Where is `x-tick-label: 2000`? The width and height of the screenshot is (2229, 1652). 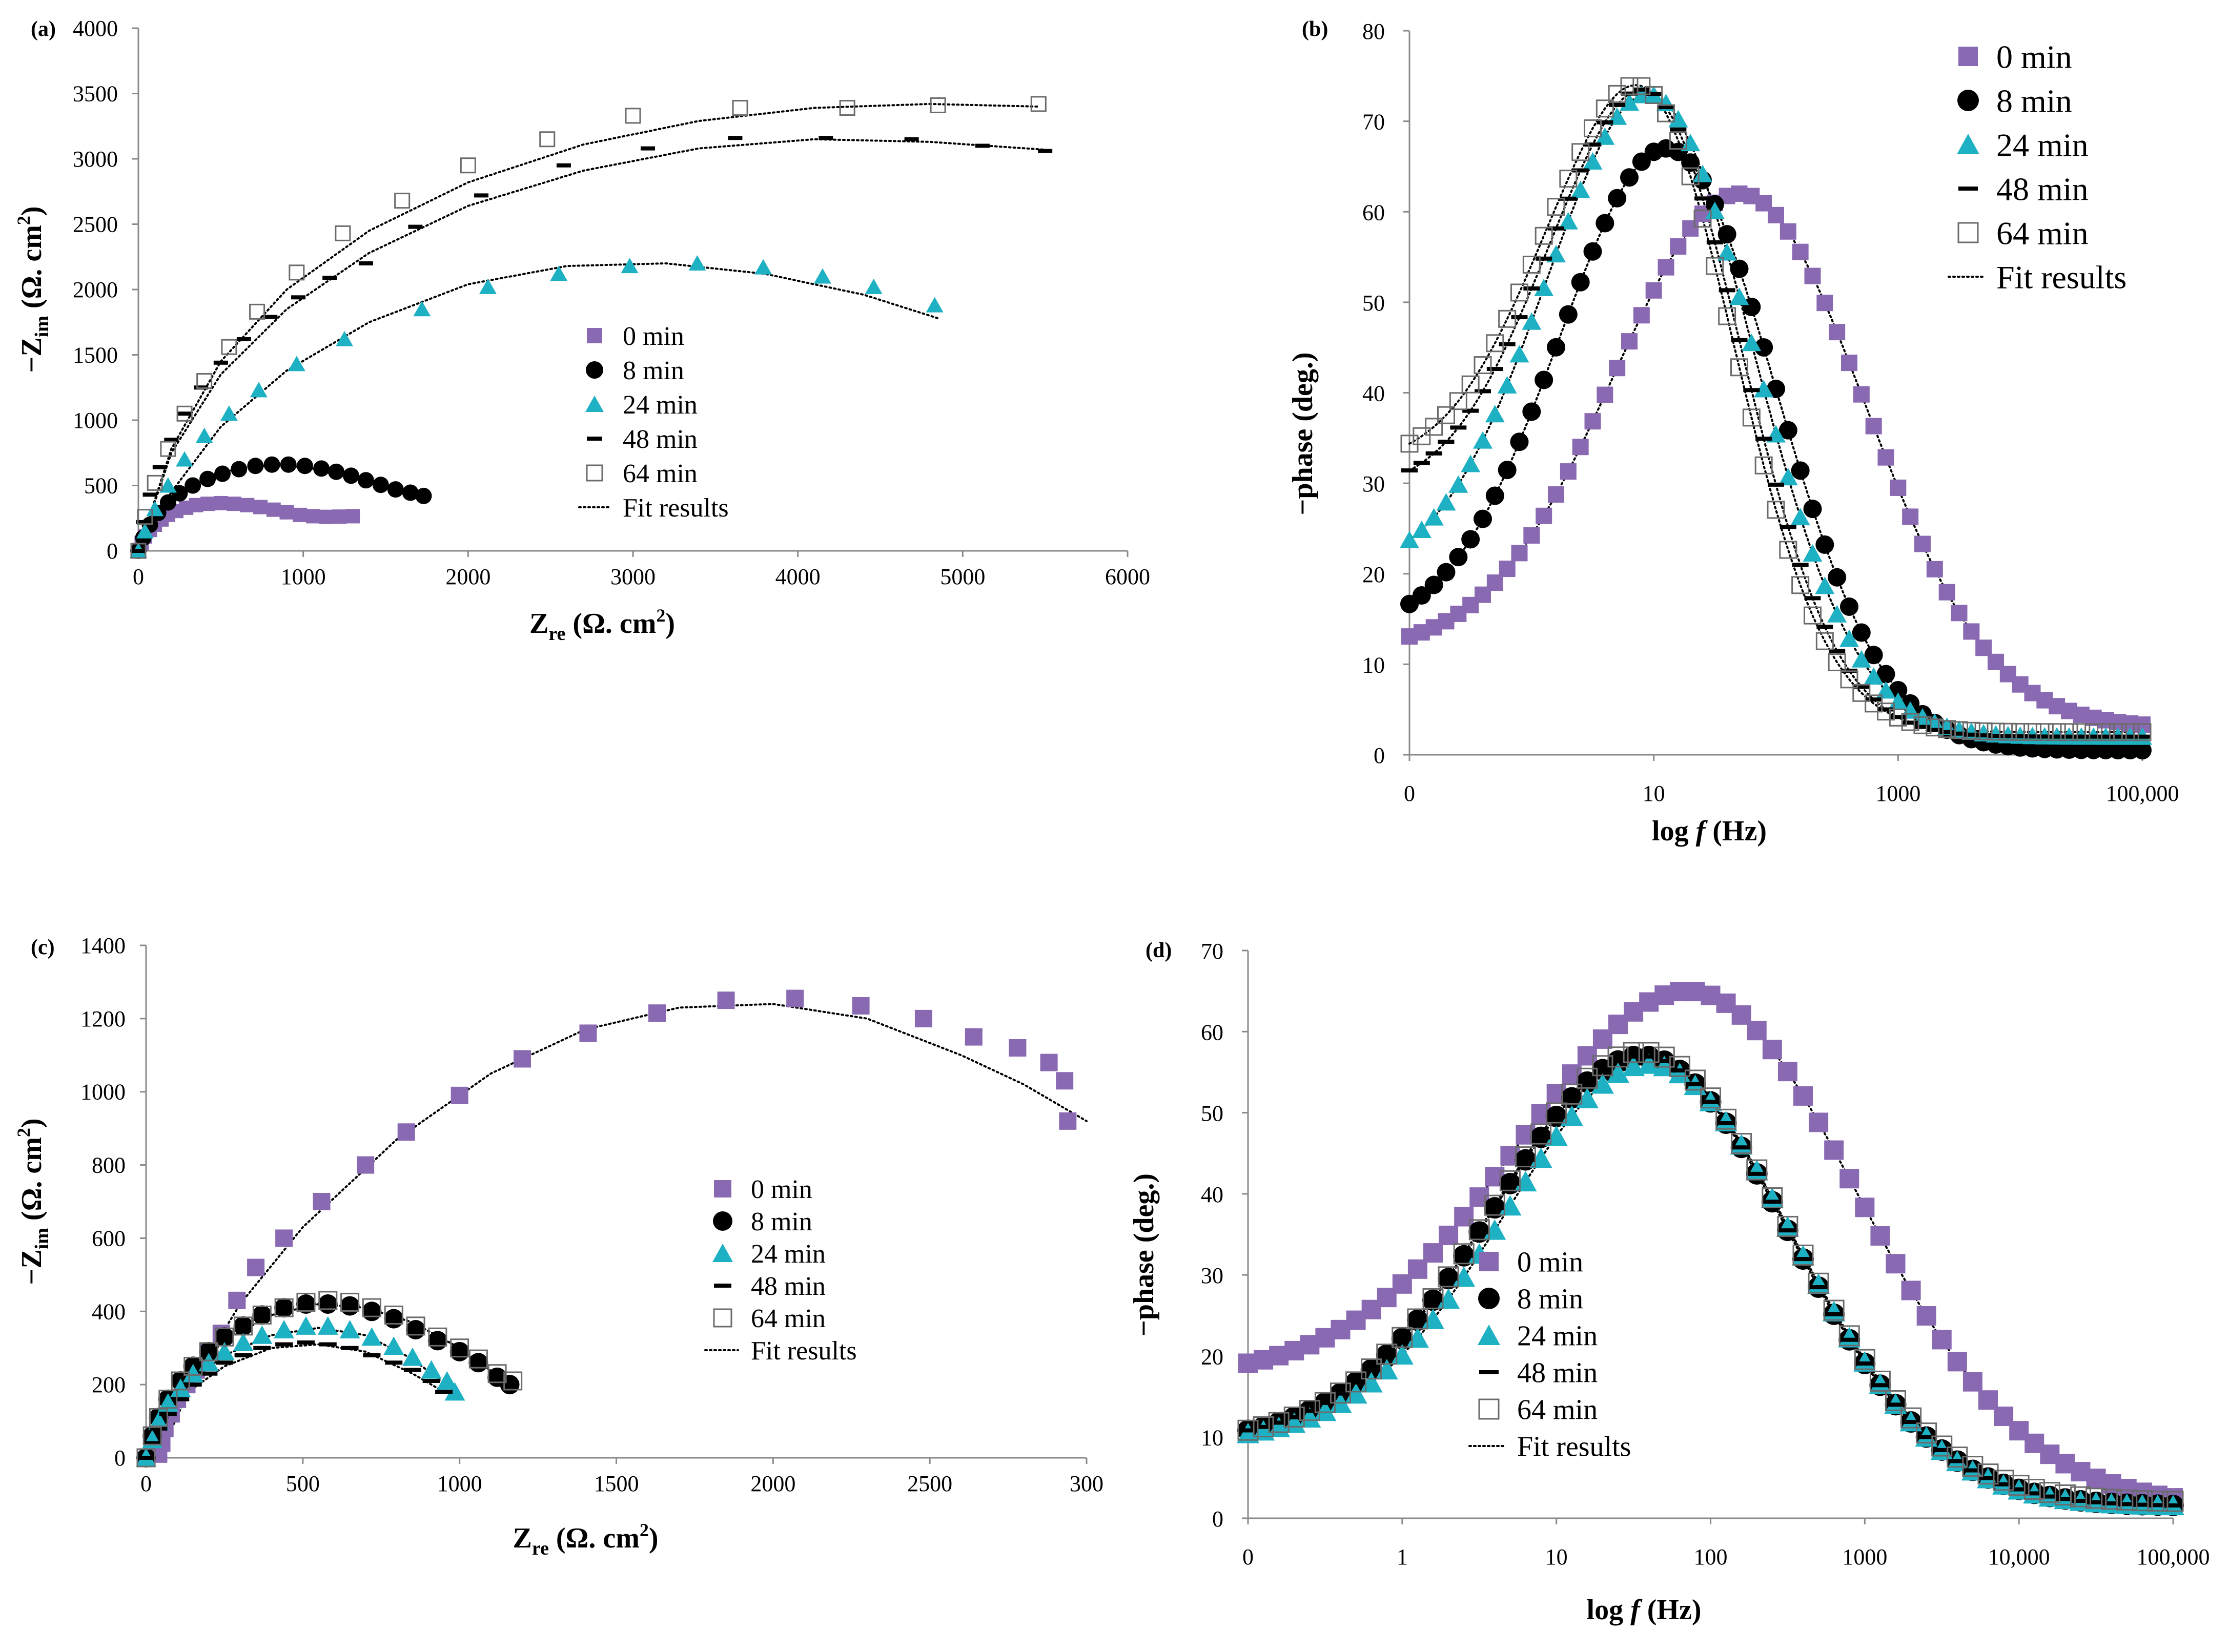 x-tick-label: 2000 is located at coordinates (467, 576).